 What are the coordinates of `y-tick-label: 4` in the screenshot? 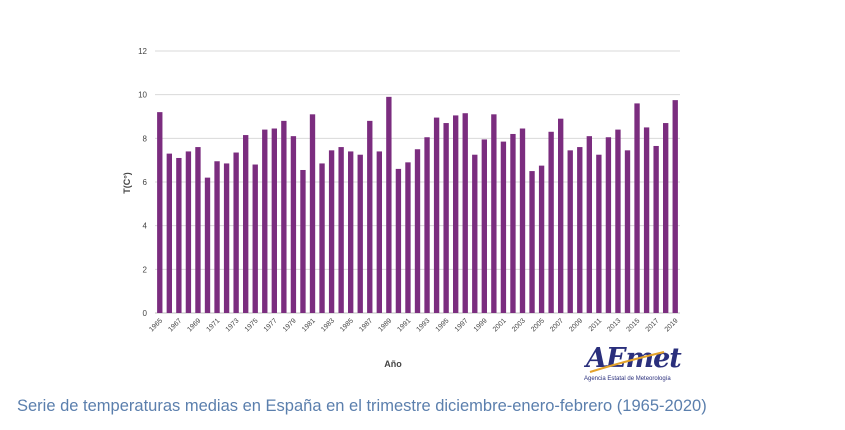 It's located at (145, 226).